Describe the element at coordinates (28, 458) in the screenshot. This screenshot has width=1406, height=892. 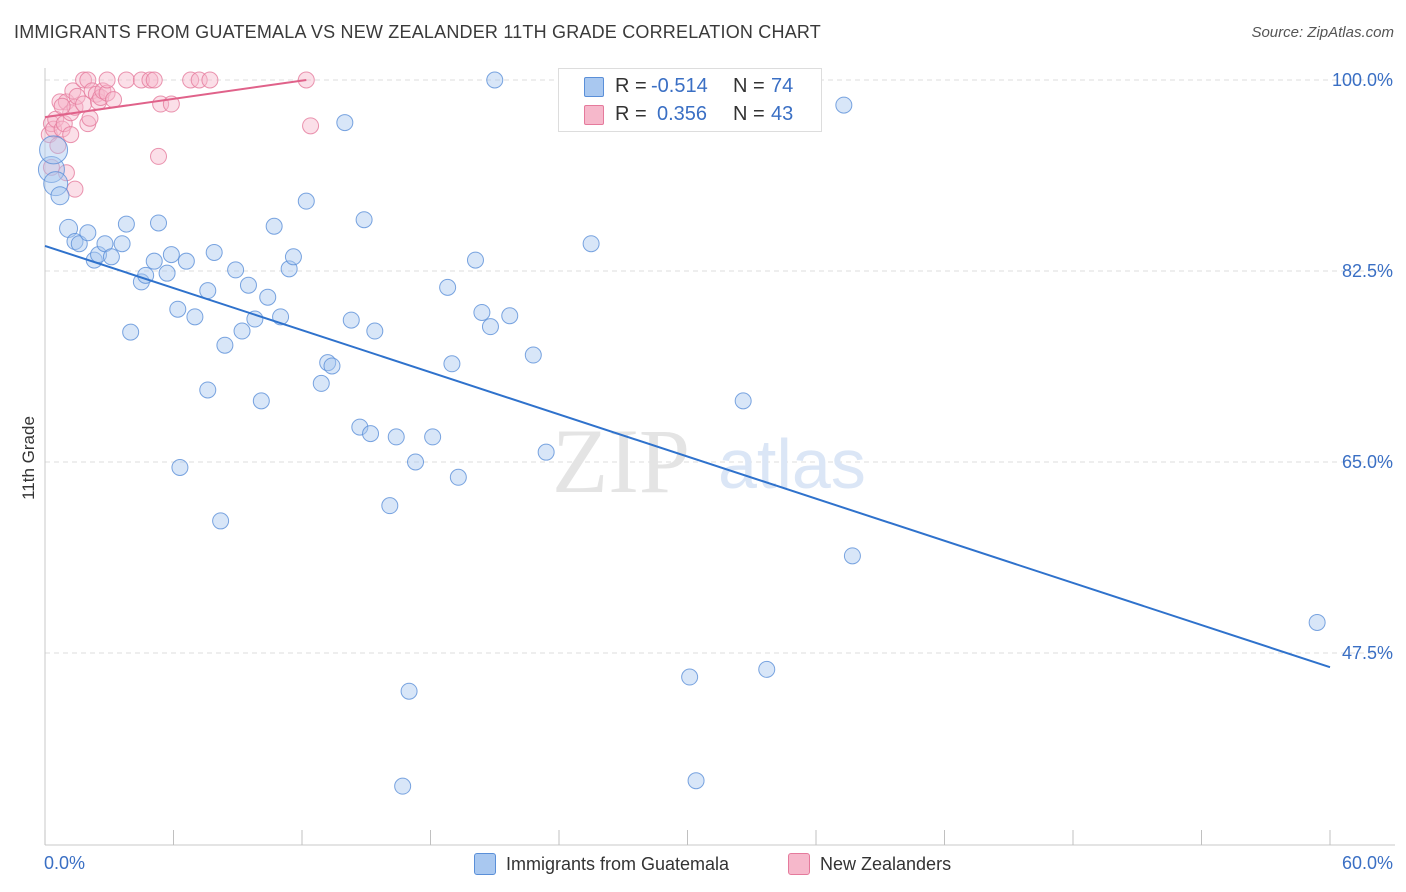
I see `y-axis-title: 11th Grade` at that location.